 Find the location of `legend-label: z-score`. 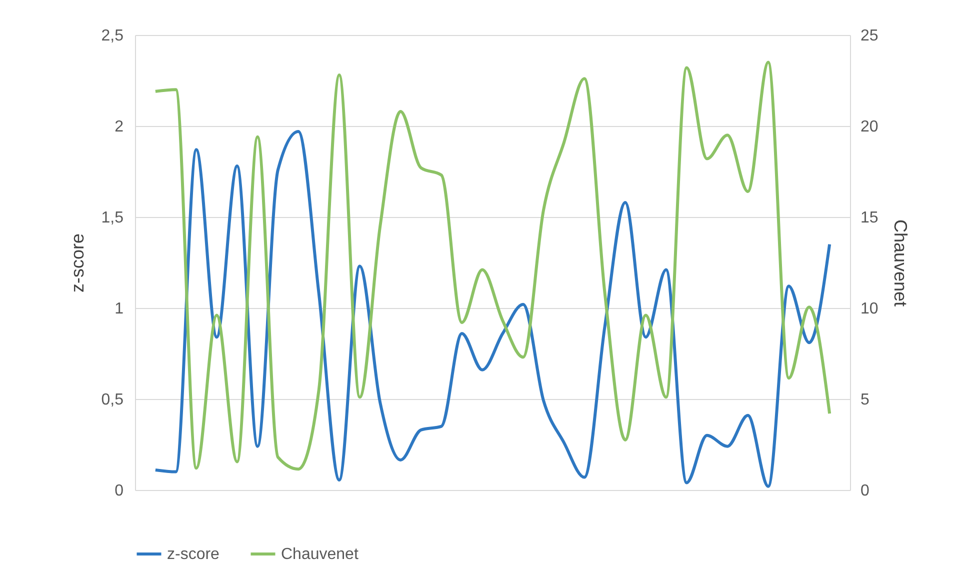

legend-label: z-score is located at coordinates (193, 554).